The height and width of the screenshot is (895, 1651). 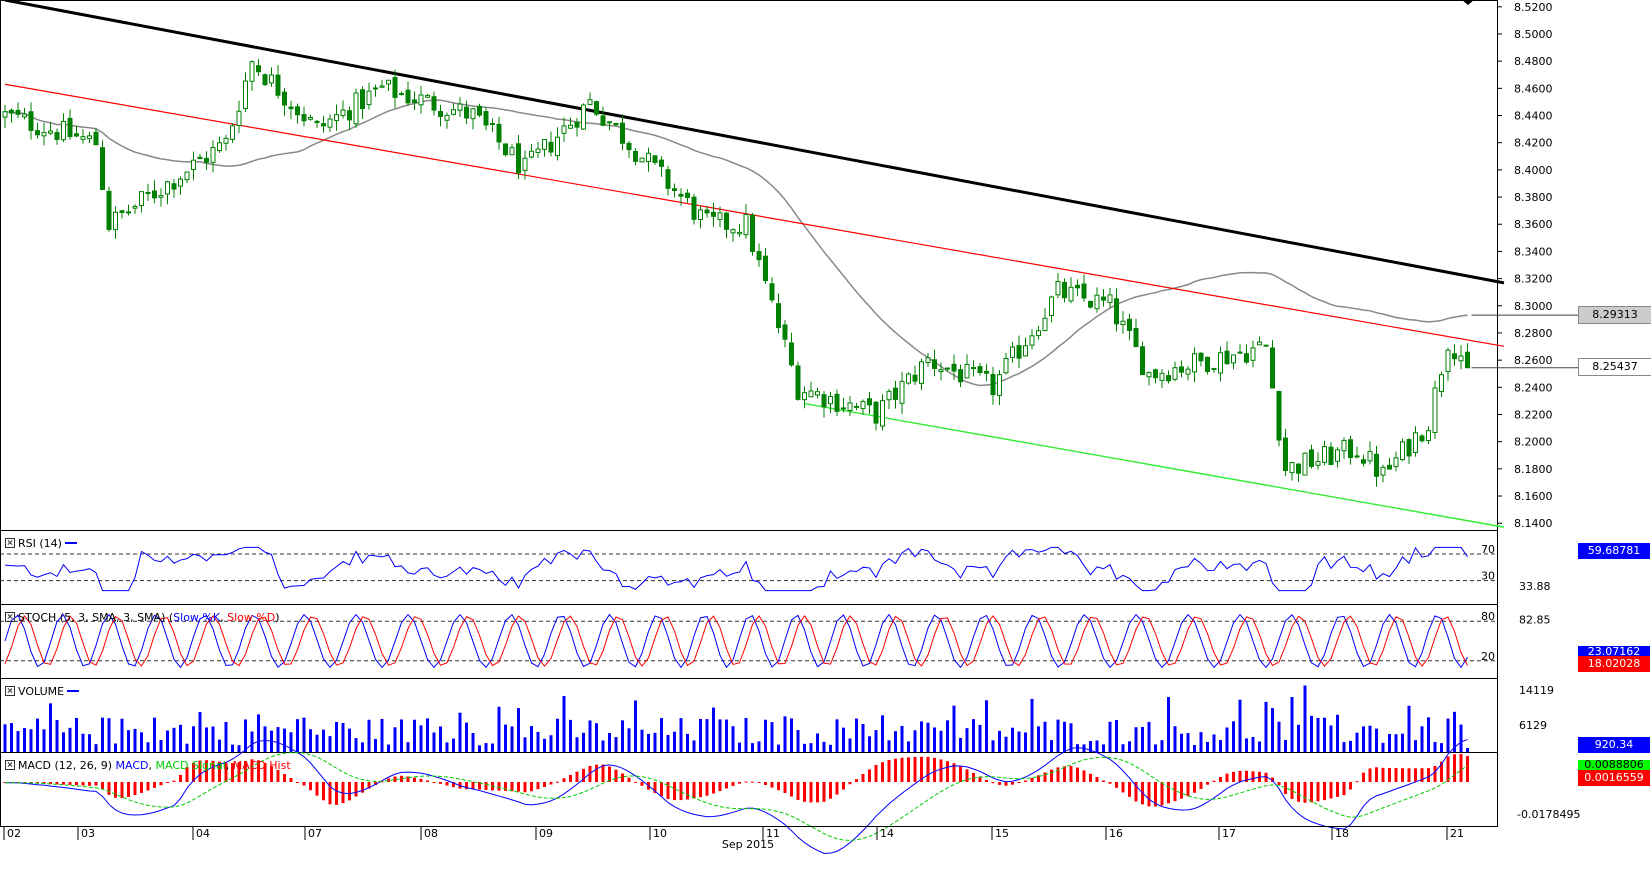 I want to click on price-tick-label: 8.3200, so click(x=1533, y=279).